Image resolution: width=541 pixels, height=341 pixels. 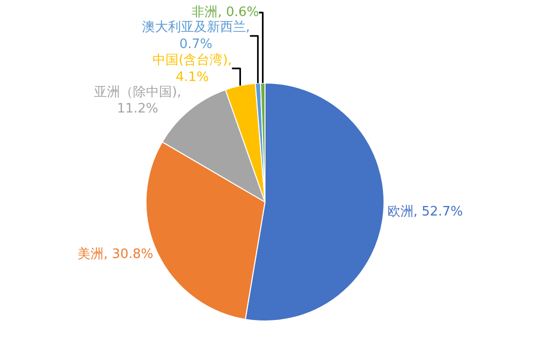 What do you see at coordinates (116, 254) in the screenshot?
I see `slice-label: 美洲, 30.8%` at bounding box center [116, 254].